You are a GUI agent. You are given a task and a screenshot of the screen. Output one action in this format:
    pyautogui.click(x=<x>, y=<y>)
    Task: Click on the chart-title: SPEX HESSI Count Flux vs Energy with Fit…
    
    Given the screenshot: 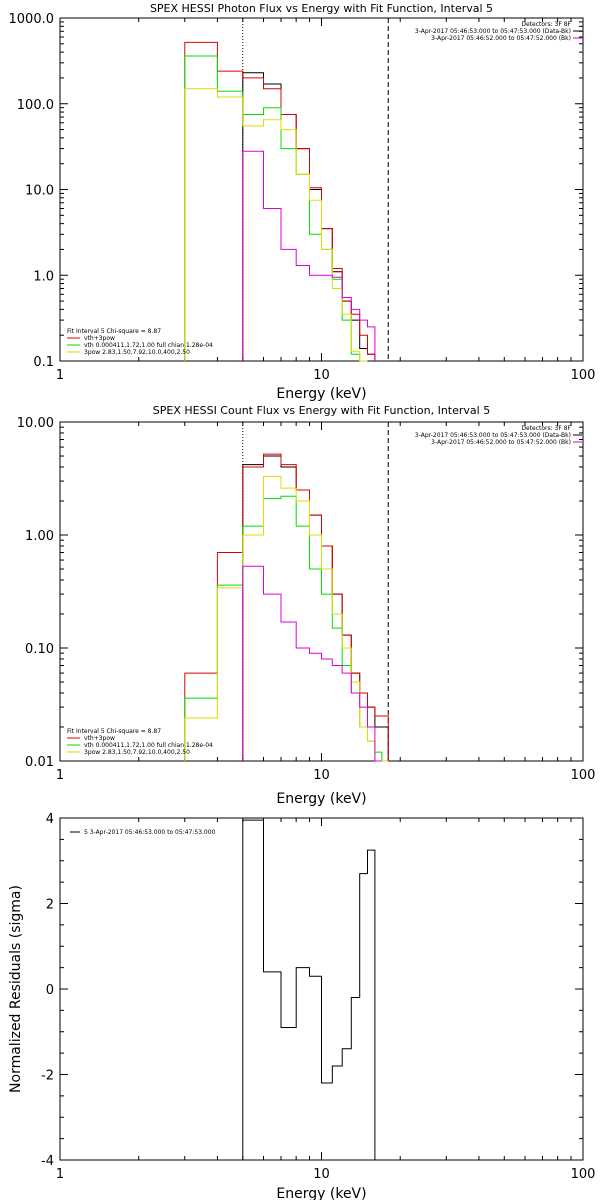 What is the action you would take?
    pyautogui.click(x=321, y=410)
    